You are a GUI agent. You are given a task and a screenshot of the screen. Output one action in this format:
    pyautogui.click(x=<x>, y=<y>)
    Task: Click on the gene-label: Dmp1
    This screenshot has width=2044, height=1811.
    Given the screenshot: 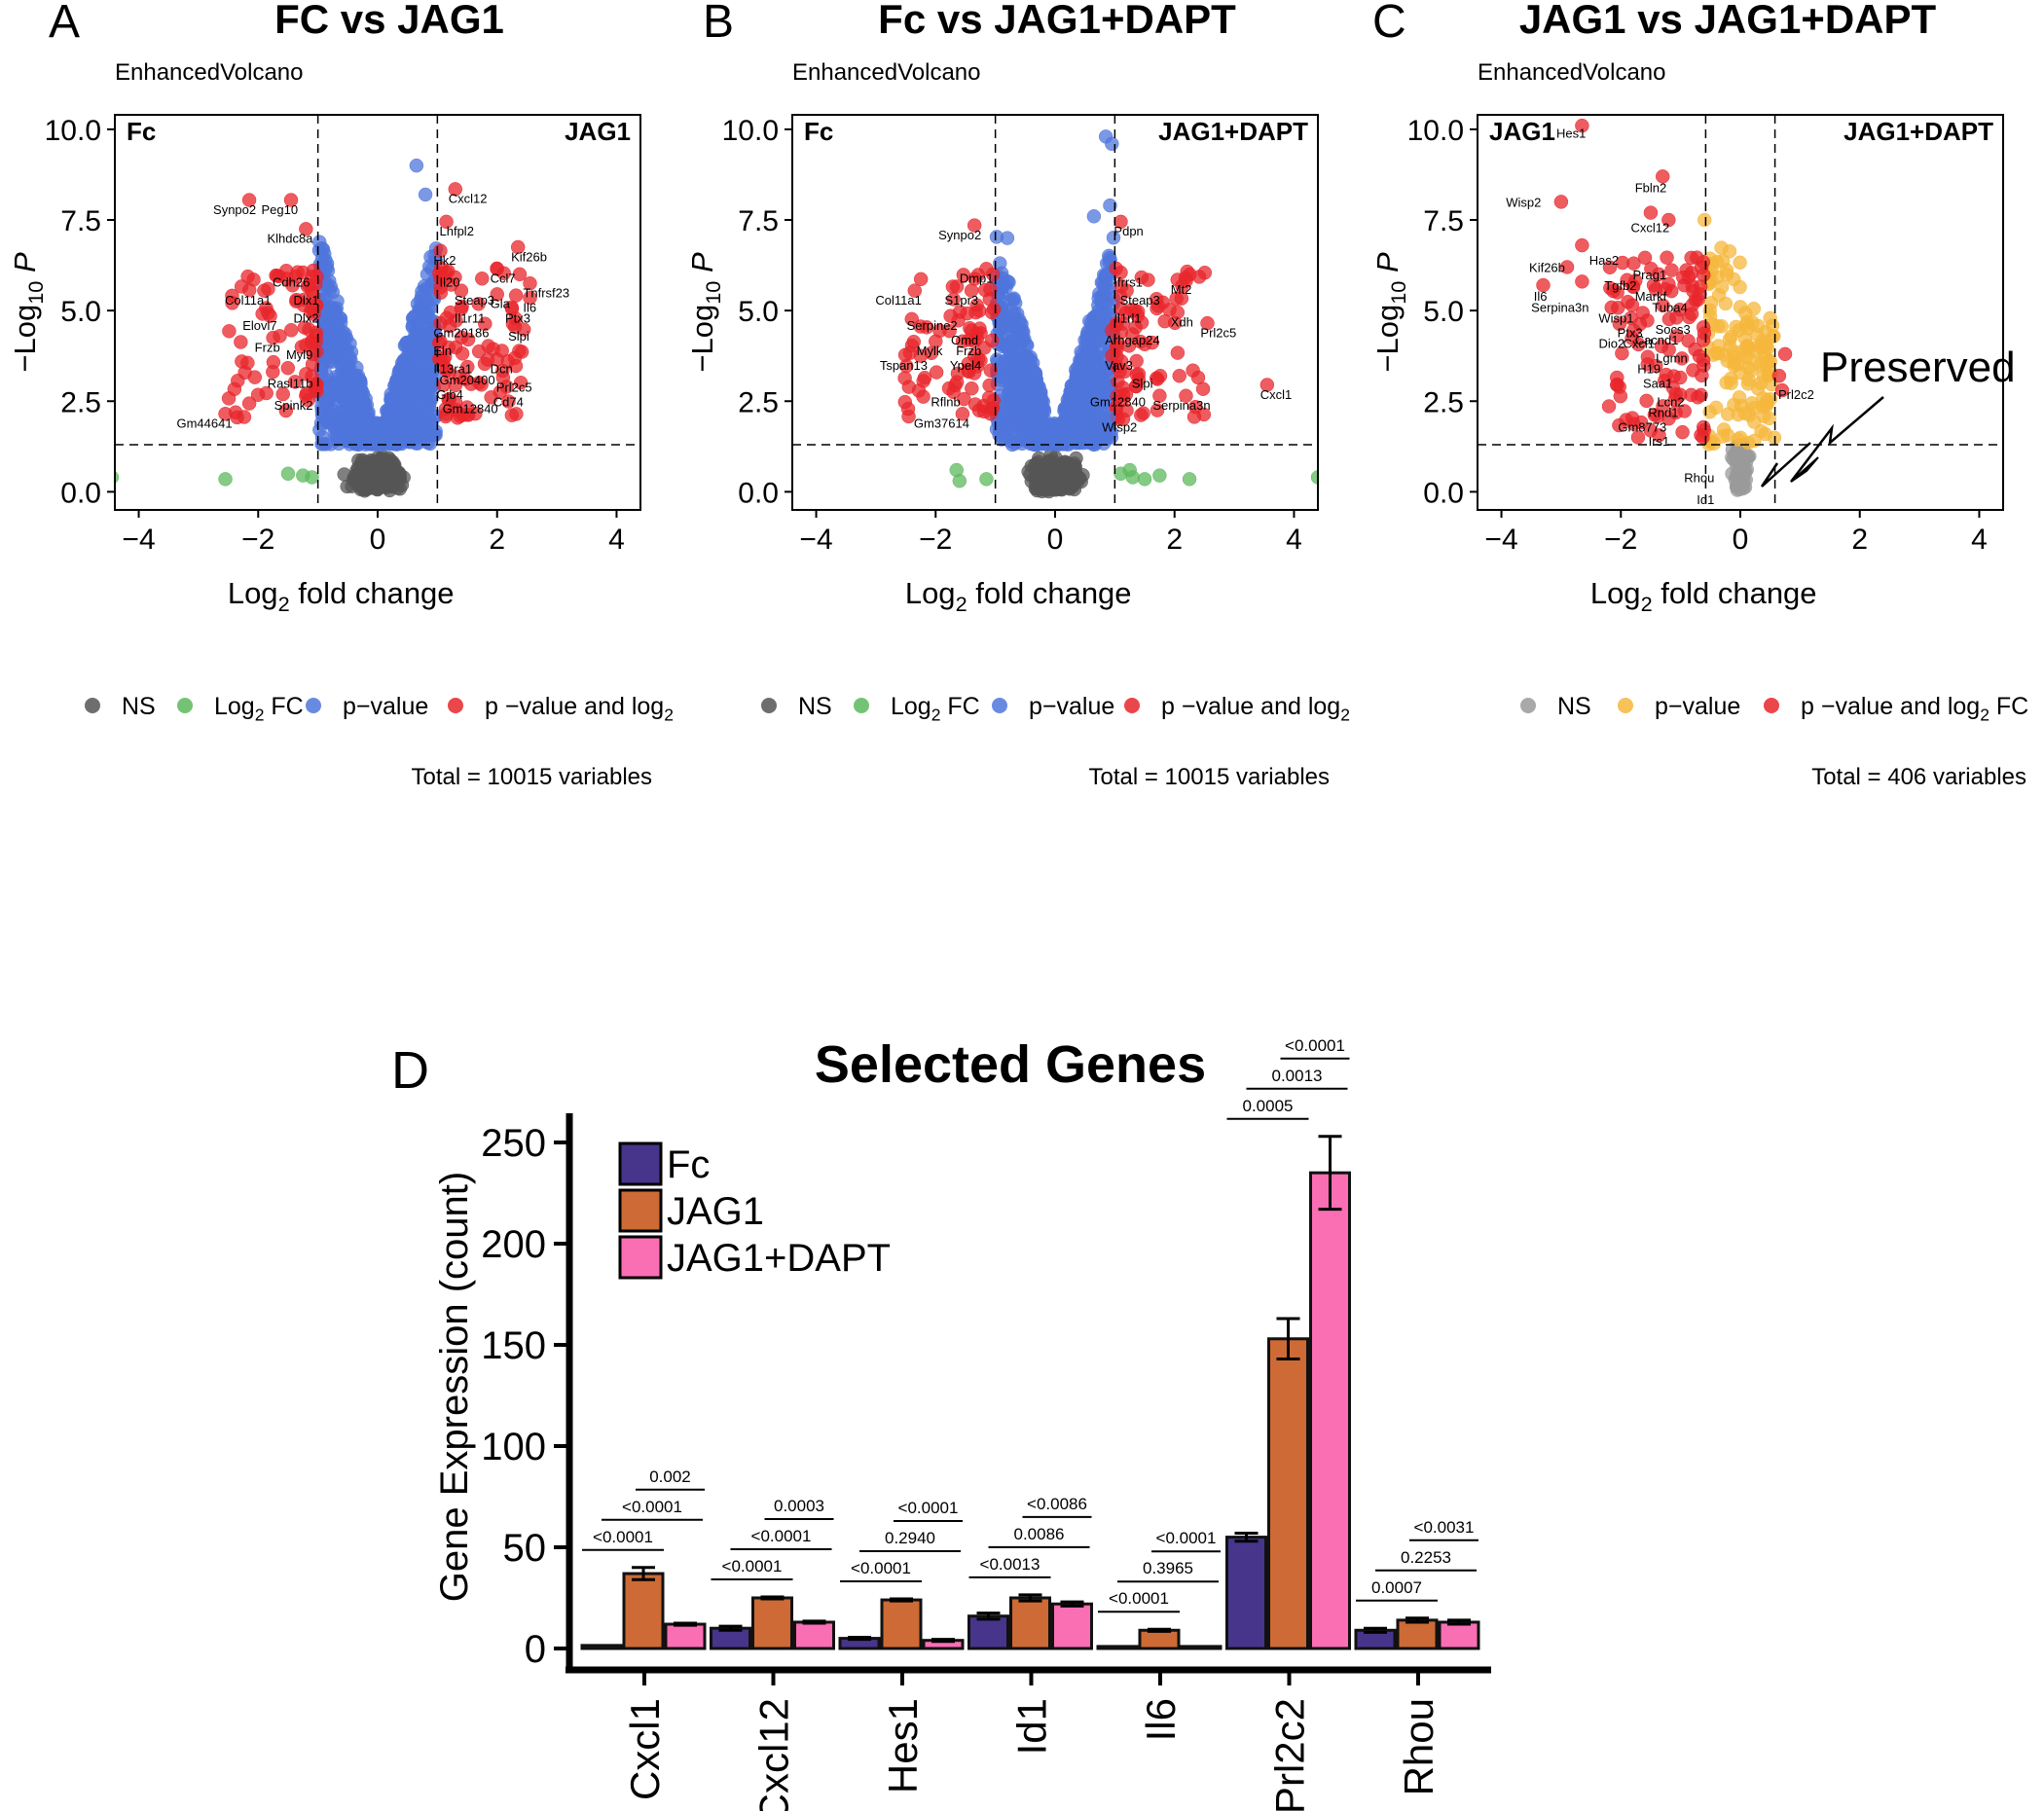 What is the action you would take?
    pyautogui.click(x=977, y=279)
    